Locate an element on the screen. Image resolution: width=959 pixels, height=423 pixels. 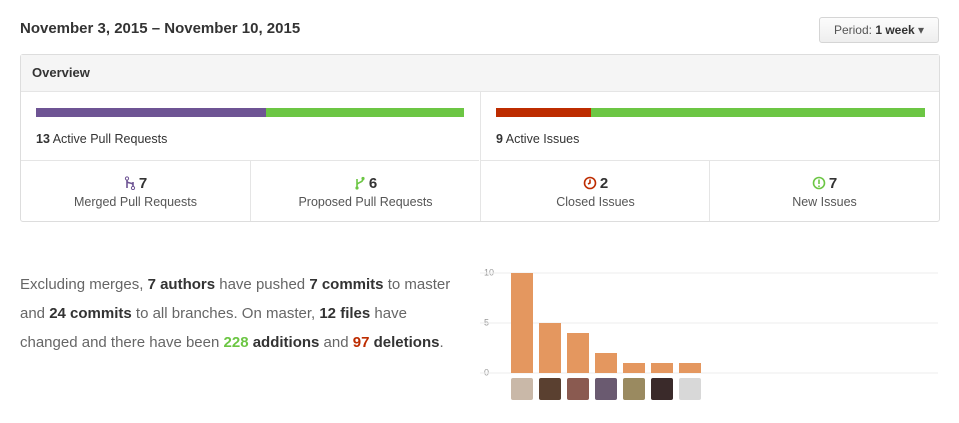
summary-text: have pushed is located at coordinates (262, 284).